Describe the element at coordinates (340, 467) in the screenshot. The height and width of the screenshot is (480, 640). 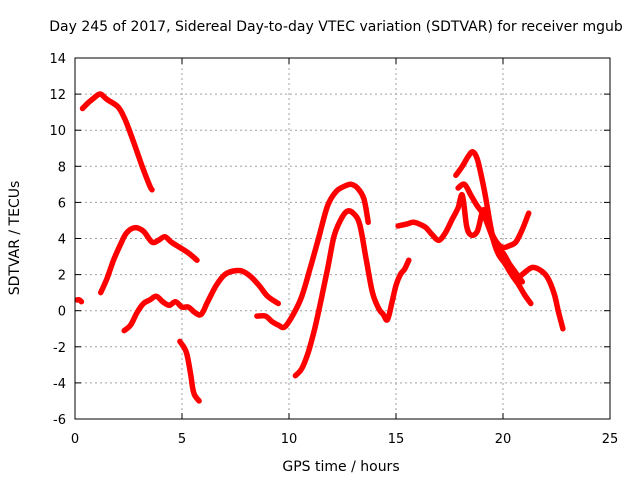
I see `x-axis-label: GPS time / hours` at that location.